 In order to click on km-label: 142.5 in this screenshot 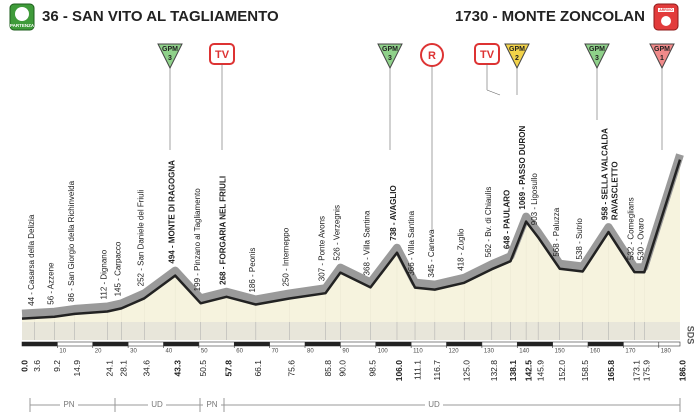, I will do `click(528, 371)`.